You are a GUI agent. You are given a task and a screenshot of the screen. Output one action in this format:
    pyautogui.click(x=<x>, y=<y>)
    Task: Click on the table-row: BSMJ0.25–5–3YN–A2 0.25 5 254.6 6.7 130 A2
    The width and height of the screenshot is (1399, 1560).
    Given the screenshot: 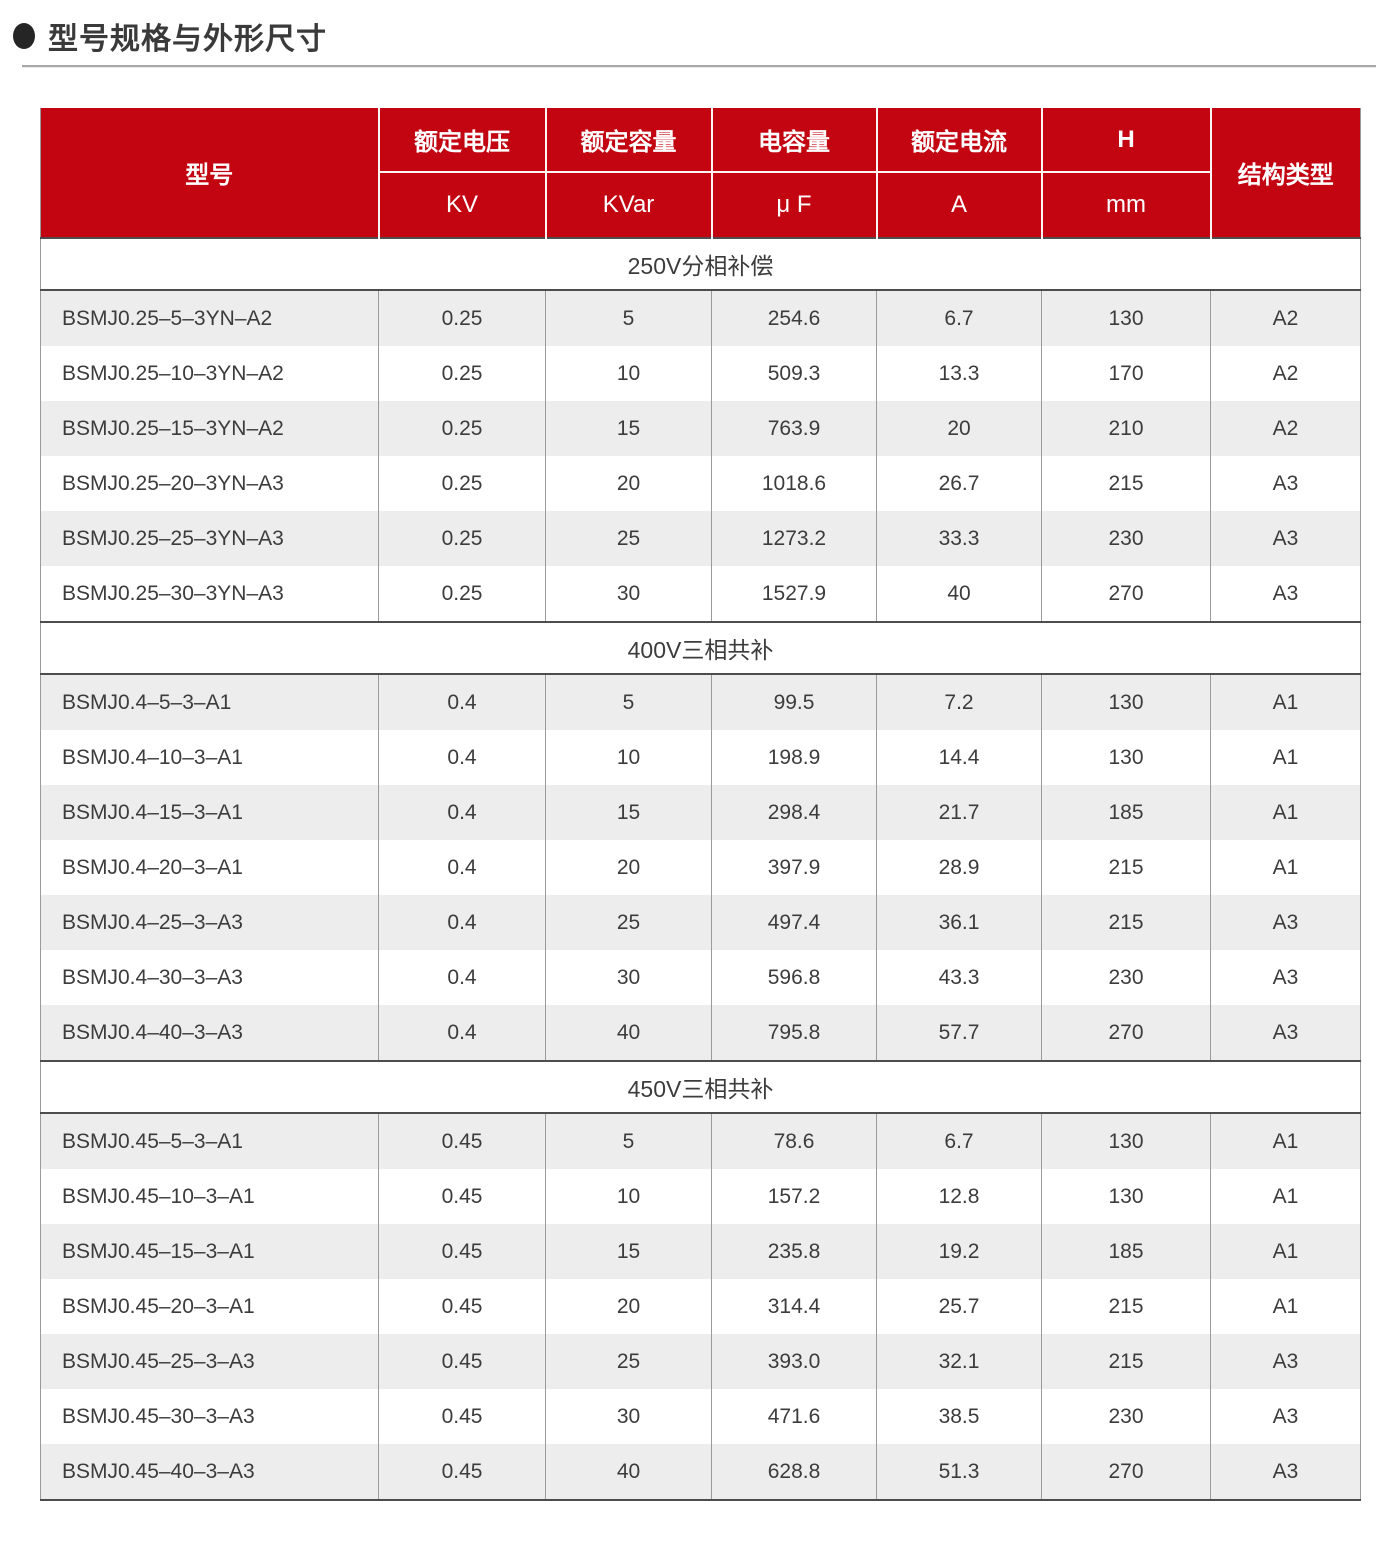 What is the action you would take?
    pyautogui.click(x=700, y=318)
    